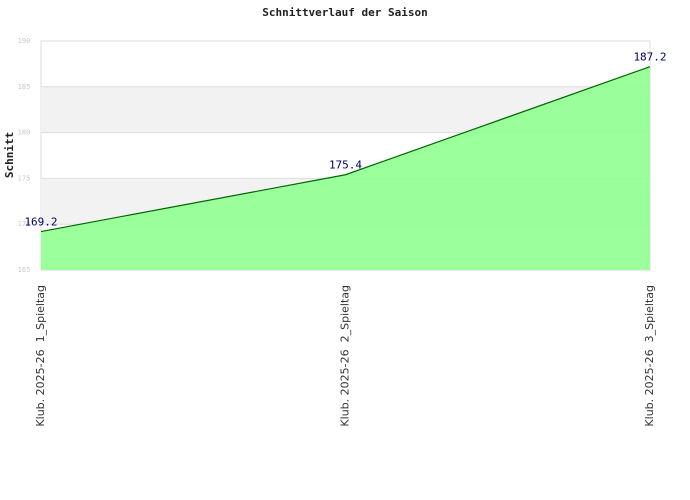 The height and width of the screenshot is (500, 690). Describe the element at coordinates (24, 41) in the screenshot. I see `y-tick-label: 190` at that location.